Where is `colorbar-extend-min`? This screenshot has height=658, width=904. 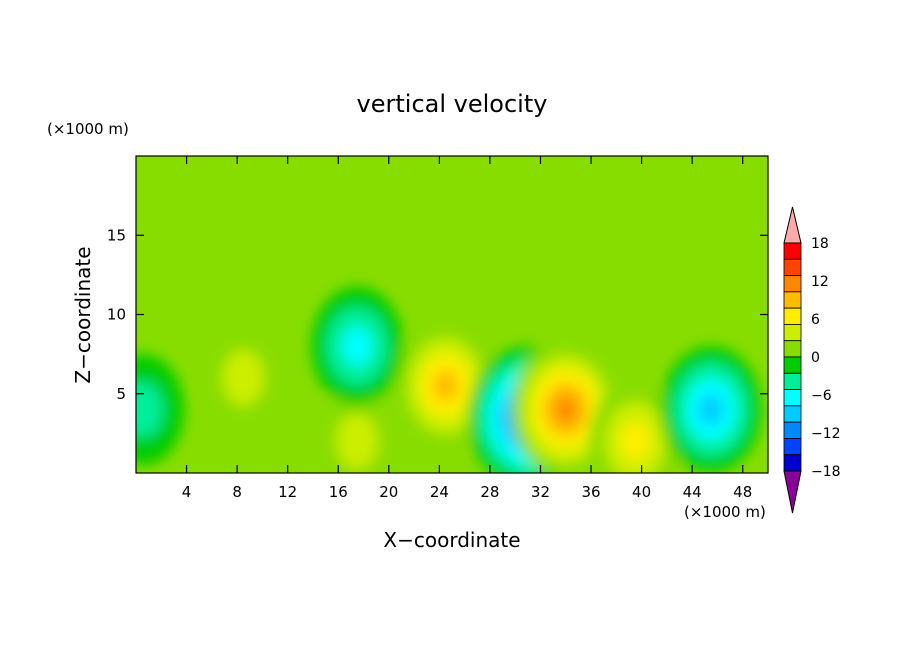 colorbar-extend-min is located at coordinates (792, 492).